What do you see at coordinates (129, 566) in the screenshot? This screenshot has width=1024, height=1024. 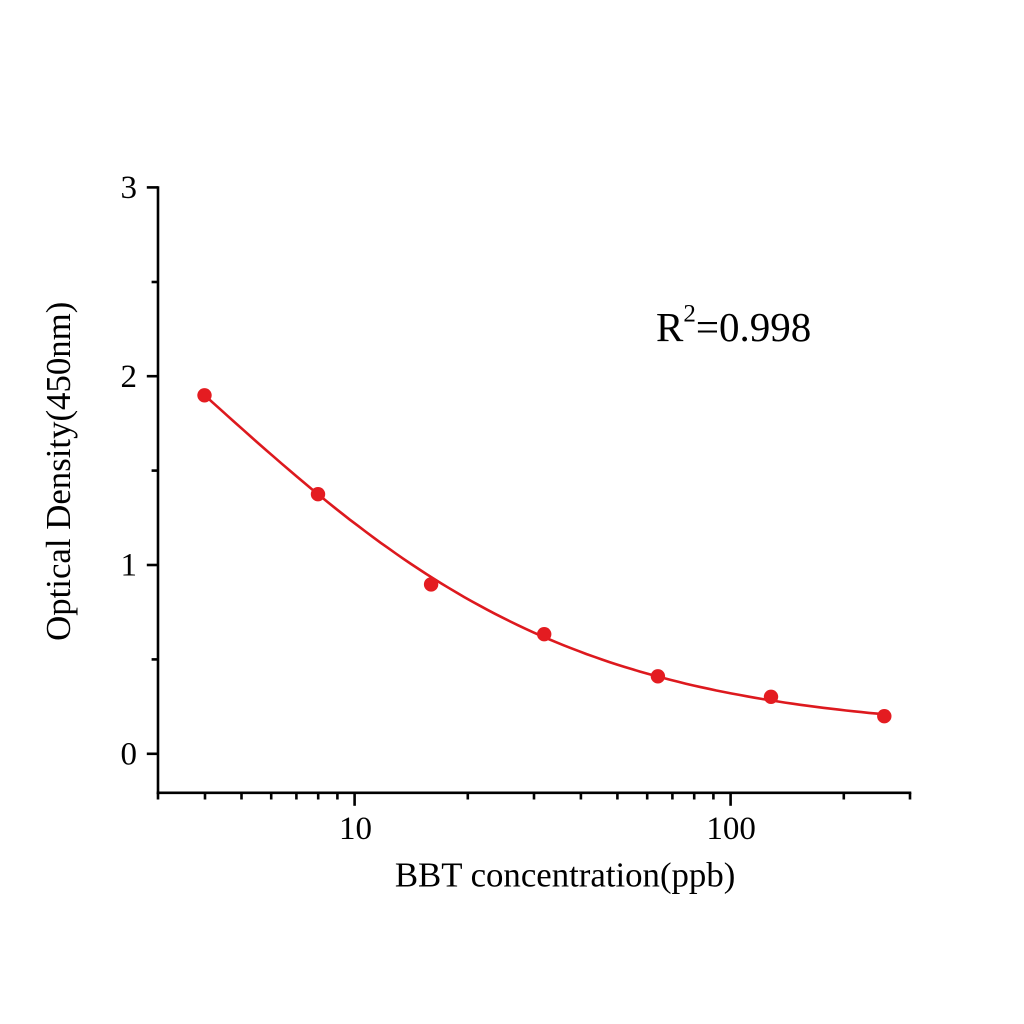 I see `svg-text: 1` at bounding box center [129, 566].